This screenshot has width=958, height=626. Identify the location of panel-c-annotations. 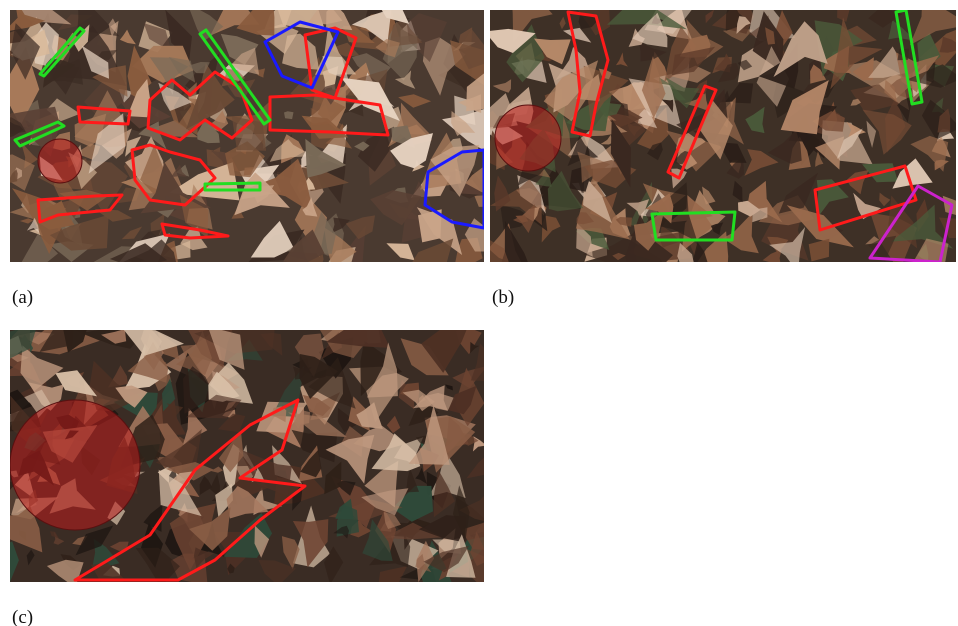
(158, 490).